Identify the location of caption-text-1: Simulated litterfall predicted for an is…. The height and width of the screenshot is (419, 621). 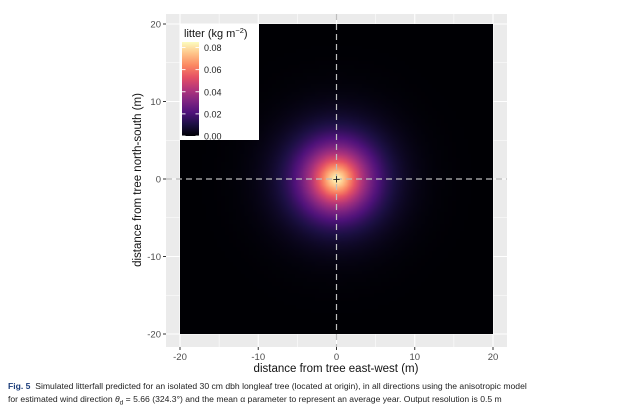
(281, 386).